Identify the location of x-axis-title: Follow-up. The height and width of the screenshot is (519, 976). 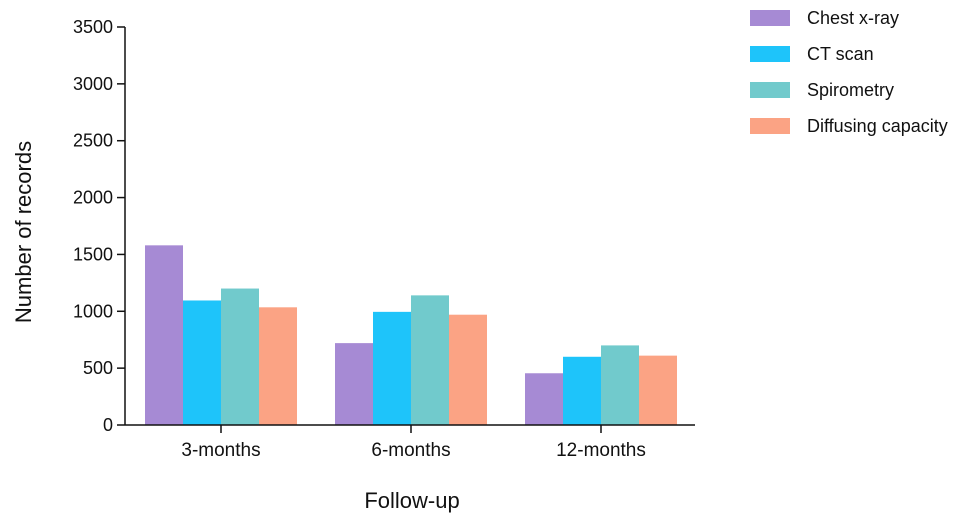
(411, 500).